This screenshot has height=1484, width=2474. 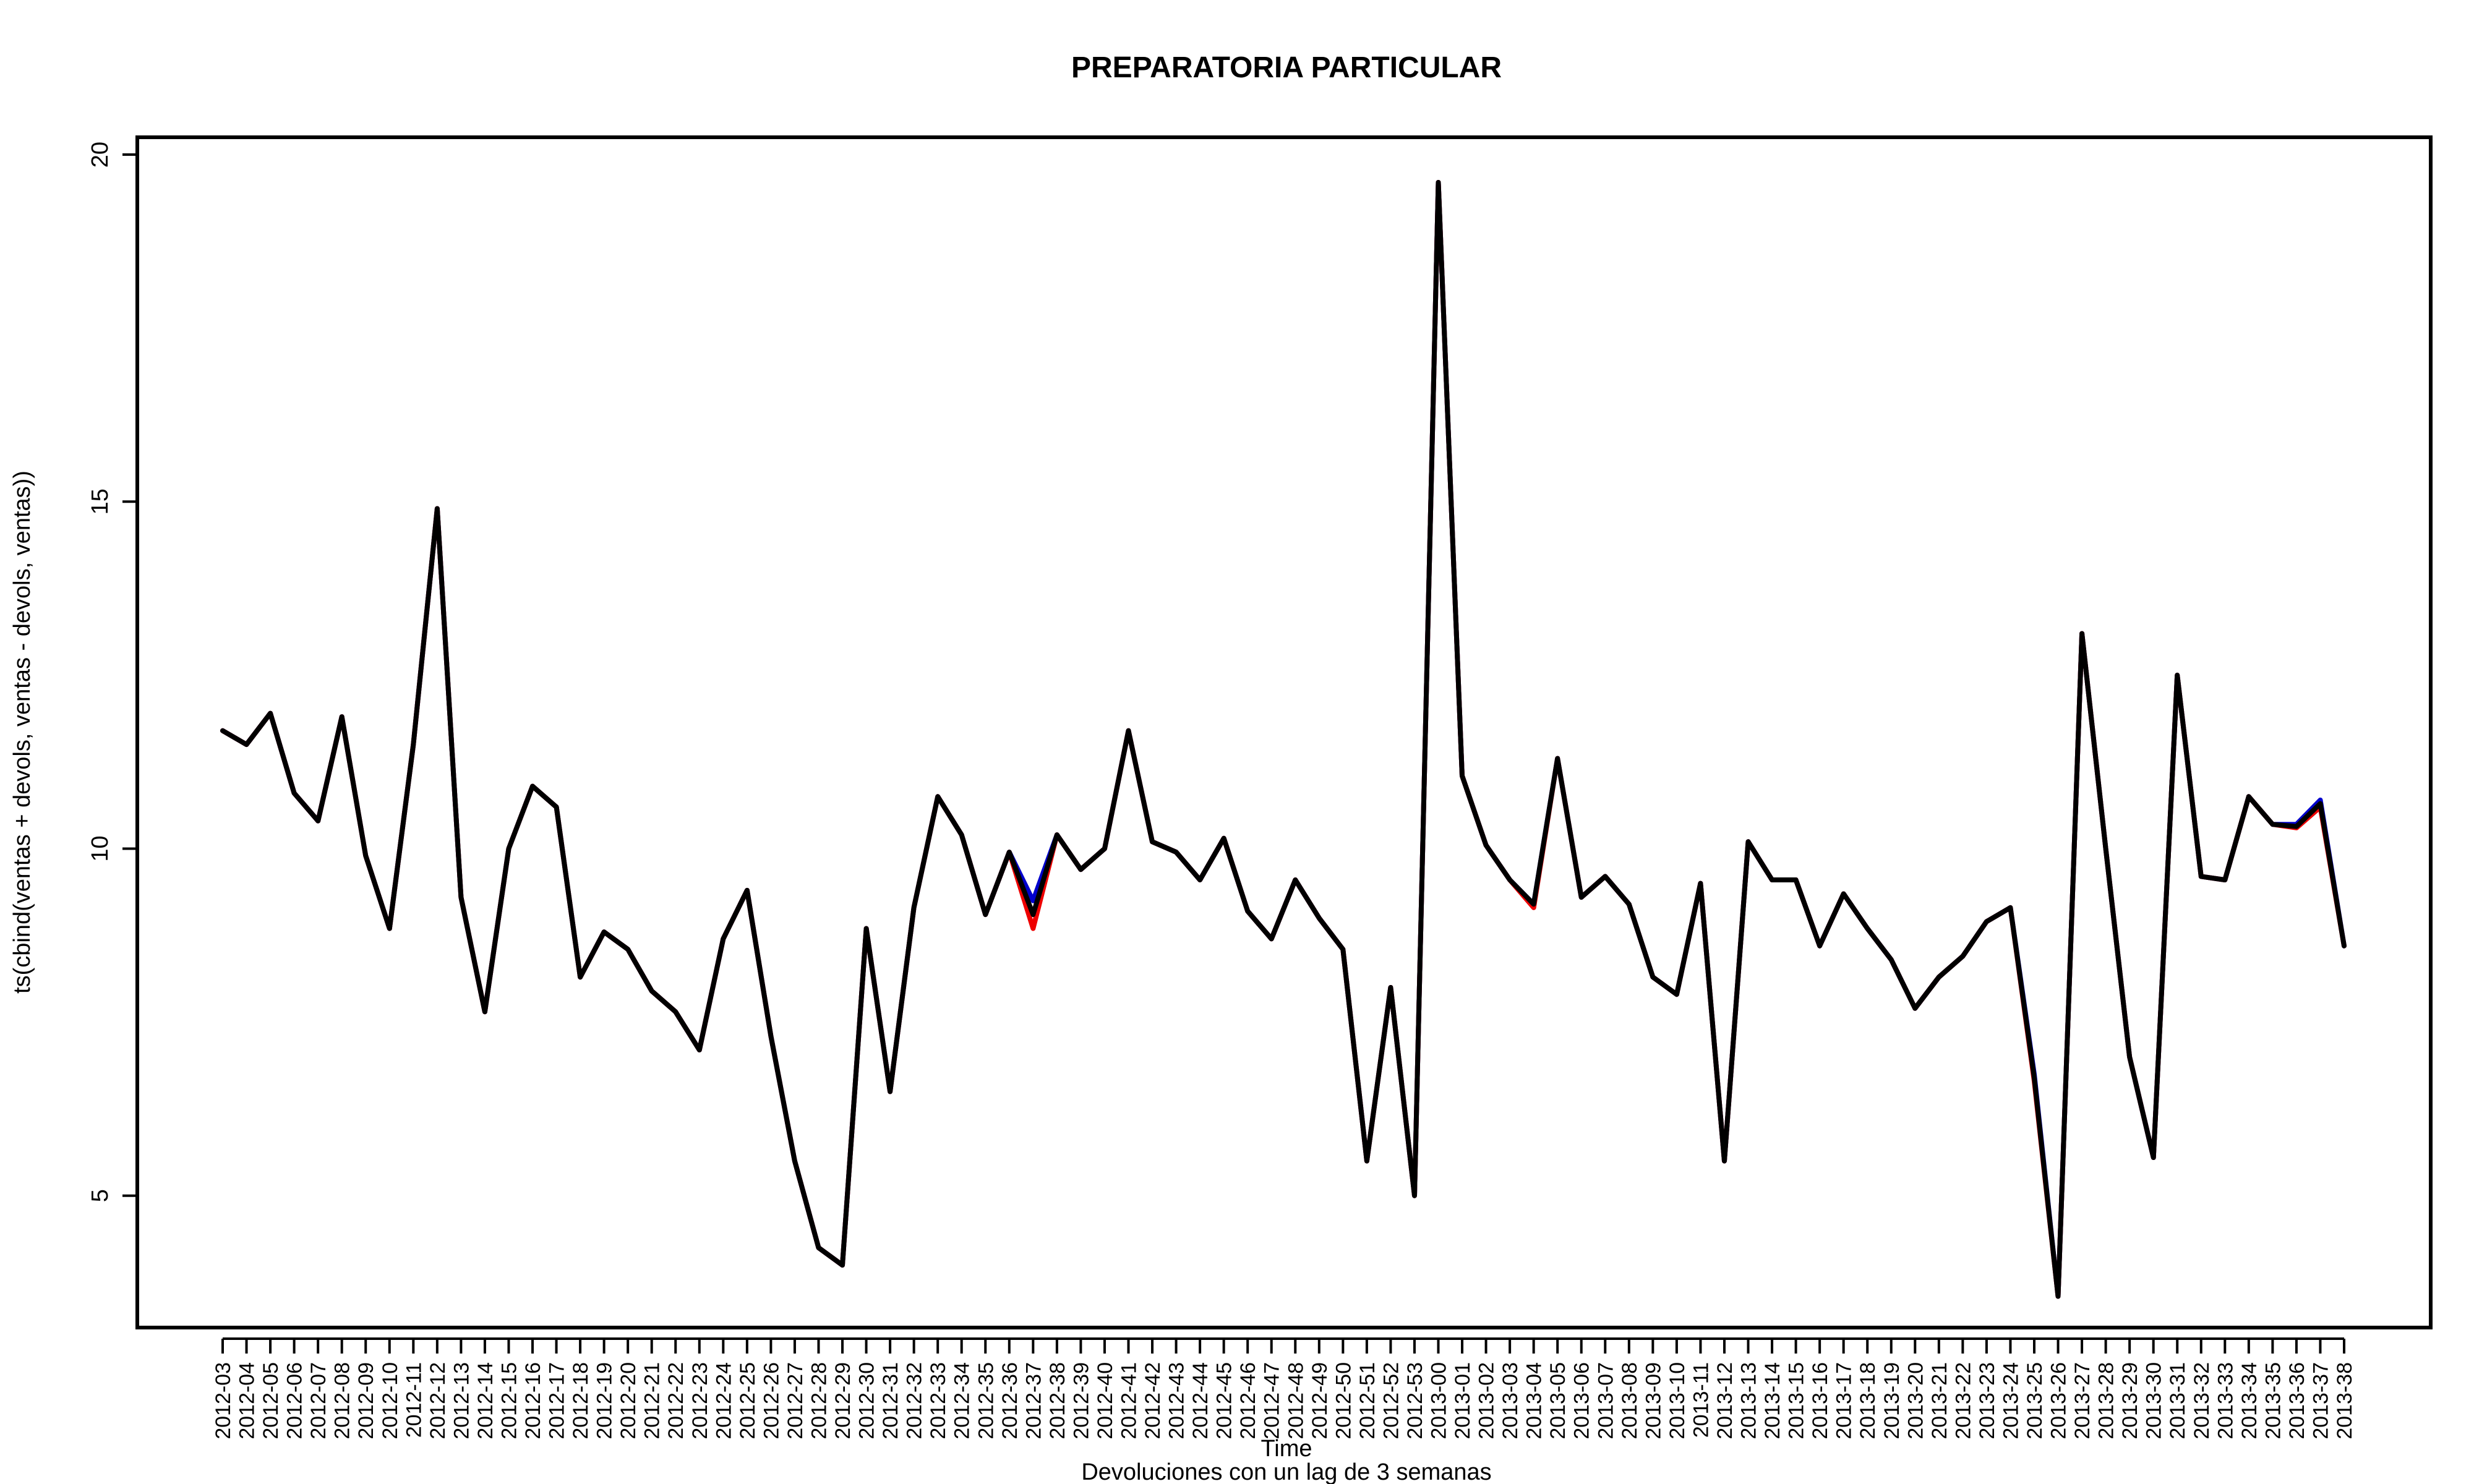 I want to click on x-tick-label: 2013-37, so click(x=2320, y=1400).